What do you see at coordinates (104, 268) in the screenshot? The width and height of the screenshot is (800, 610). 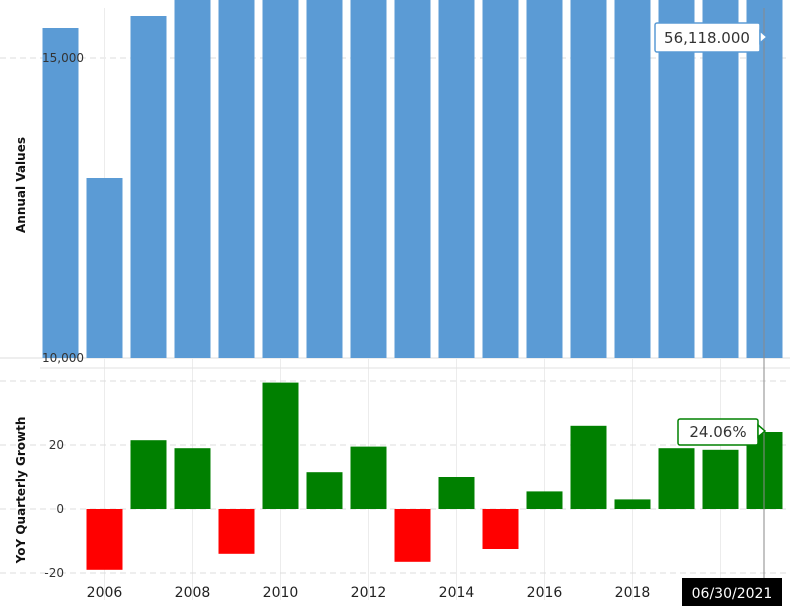 I see `annual-bar-2006` at bounding box center [104, 268].